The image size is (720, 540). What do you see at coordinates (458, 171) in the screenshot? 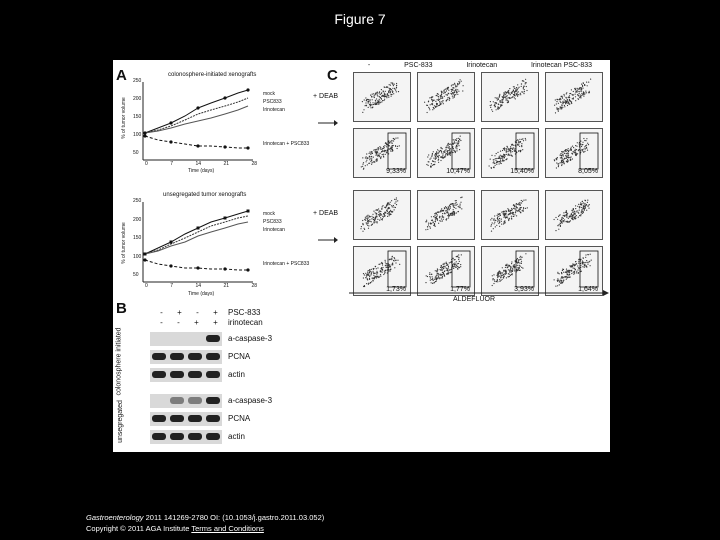
I see `gate-percent: 10,47%` at bounding box center [458, 171].